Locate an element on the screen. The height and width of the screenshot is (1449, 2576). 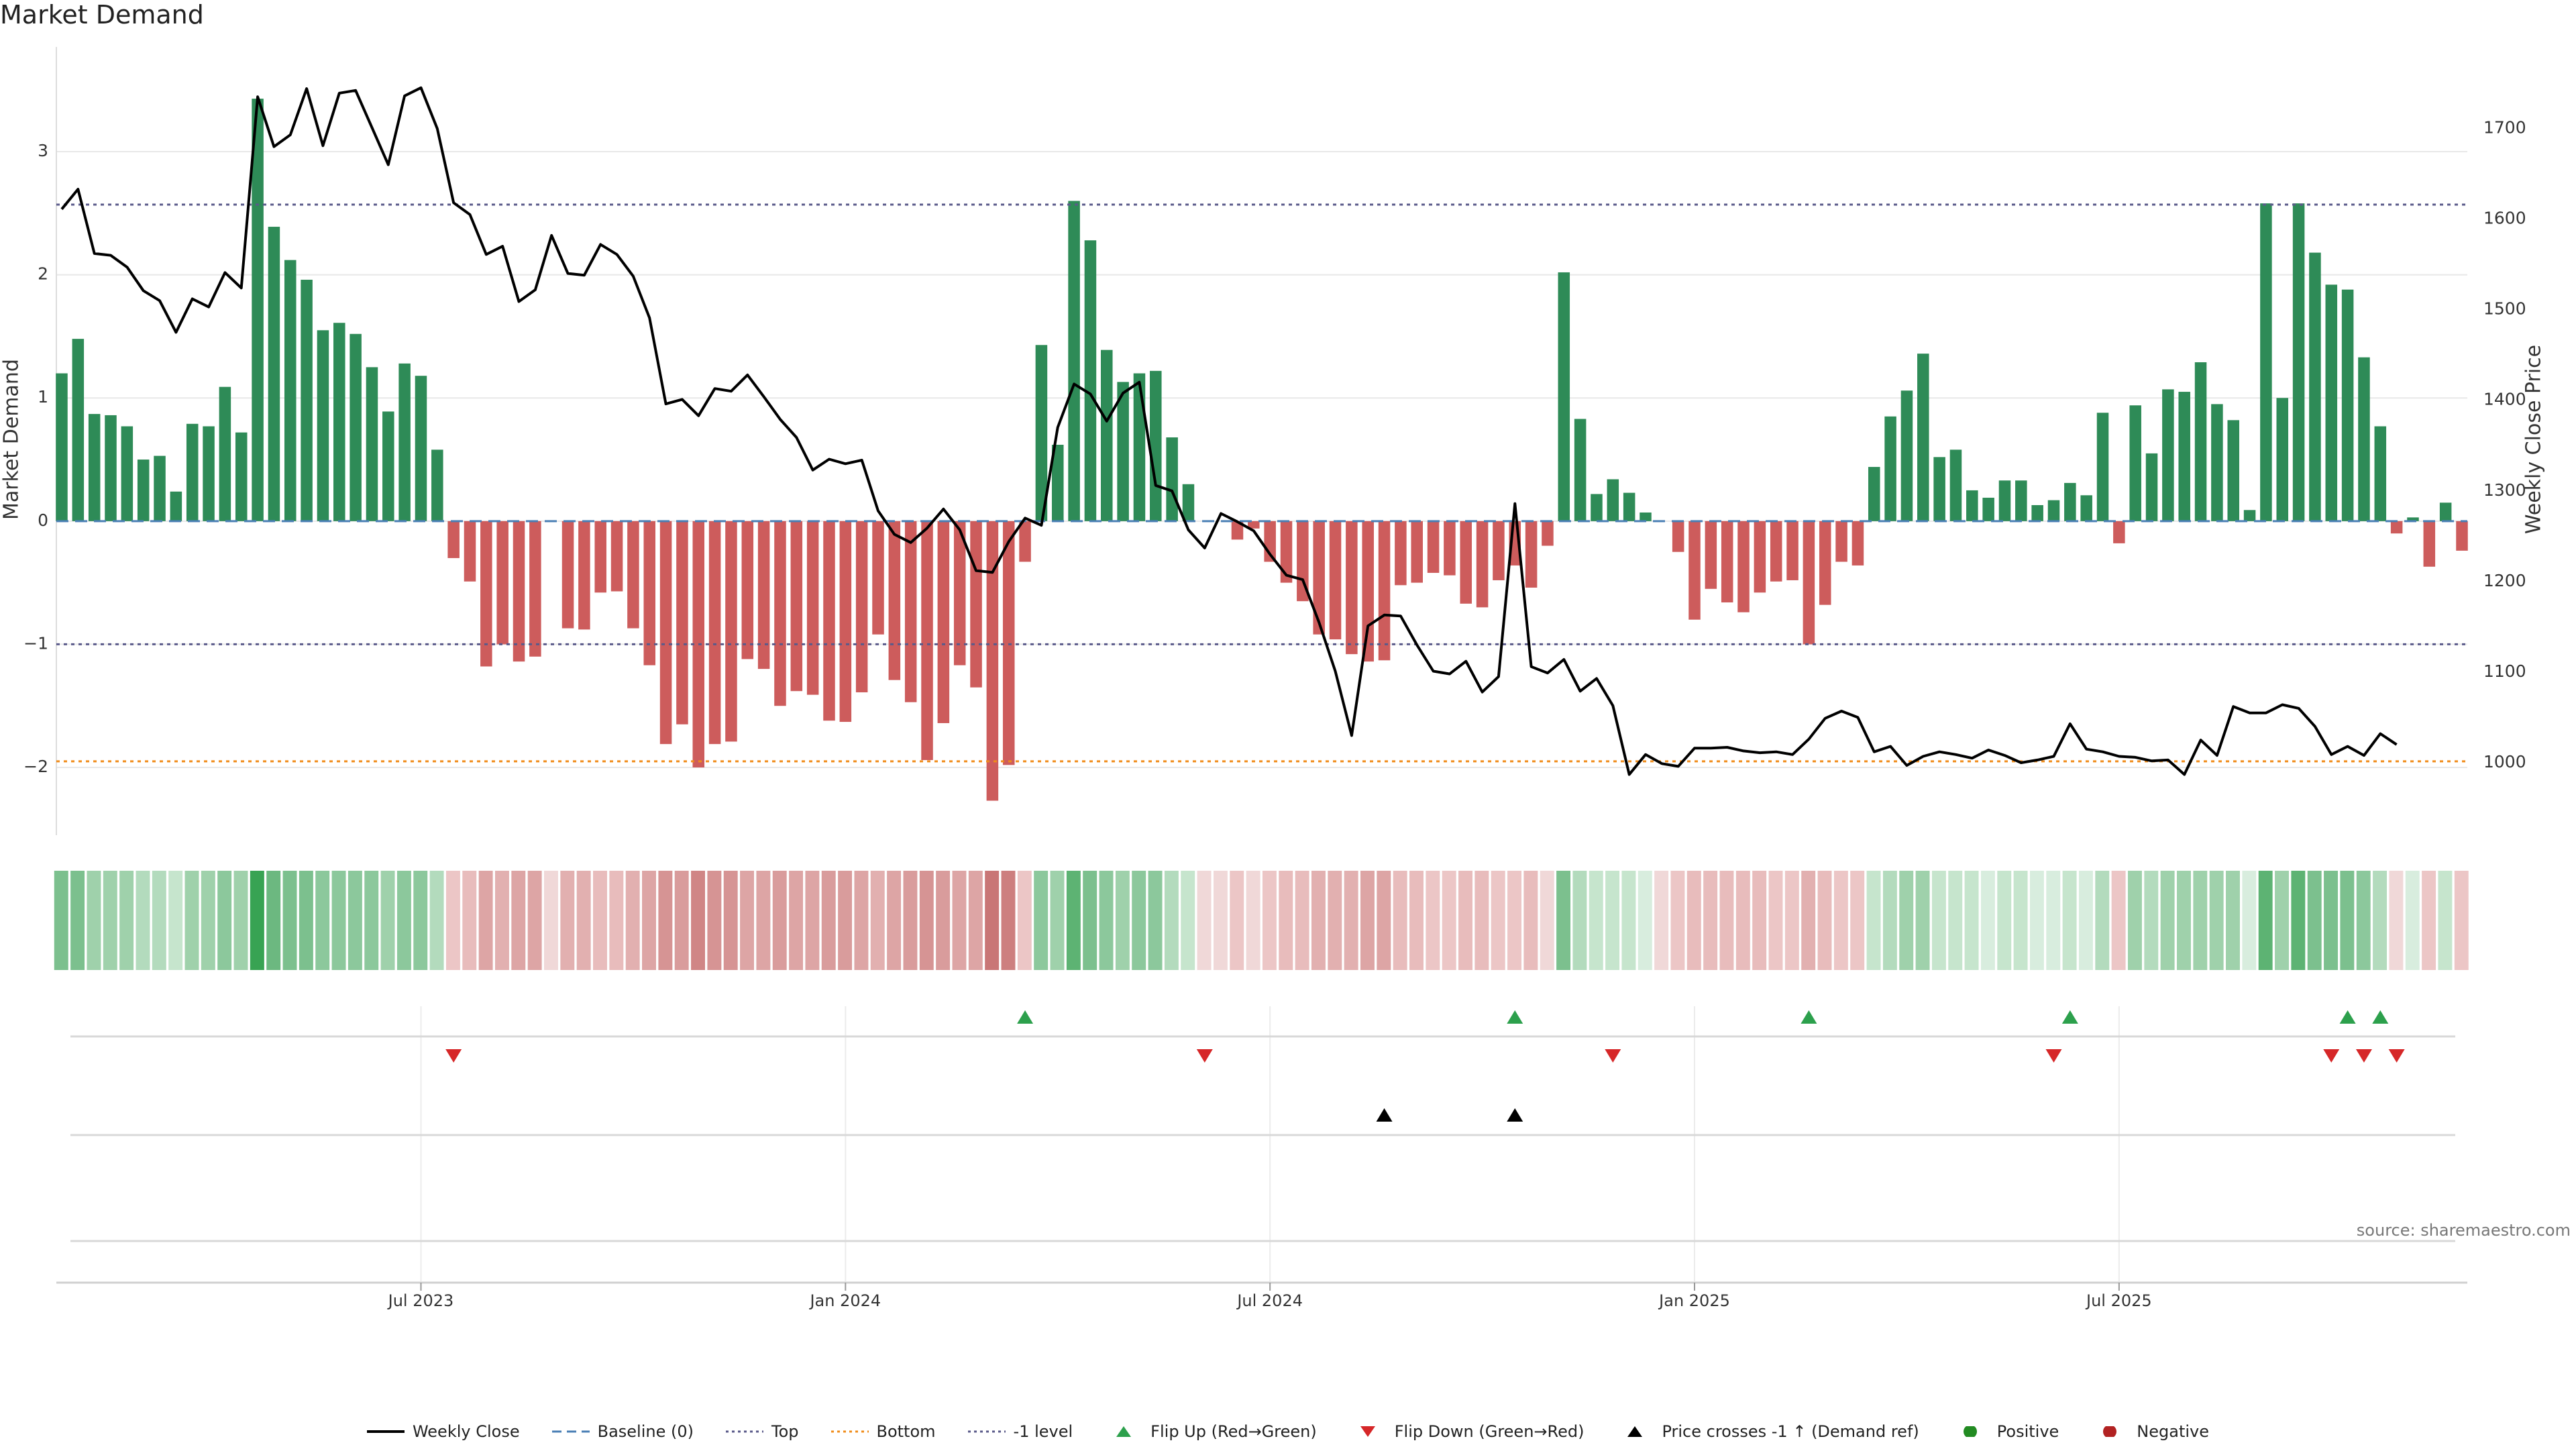
legend-item: Positive is located at coordinates (2005, 1431).